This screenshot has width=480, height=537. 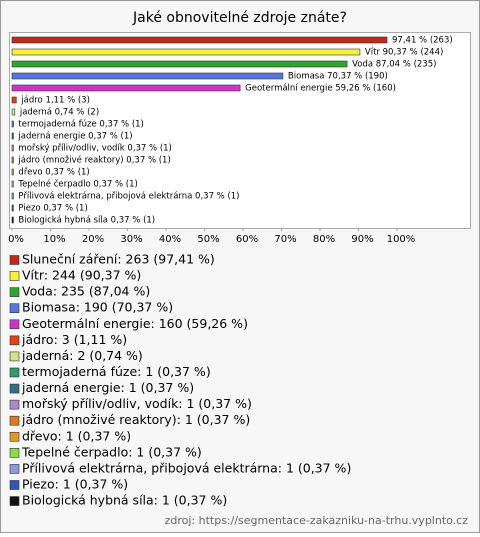 I want to click on value-label: dřevo 0,37 % (1), so click(x=53, y=173).